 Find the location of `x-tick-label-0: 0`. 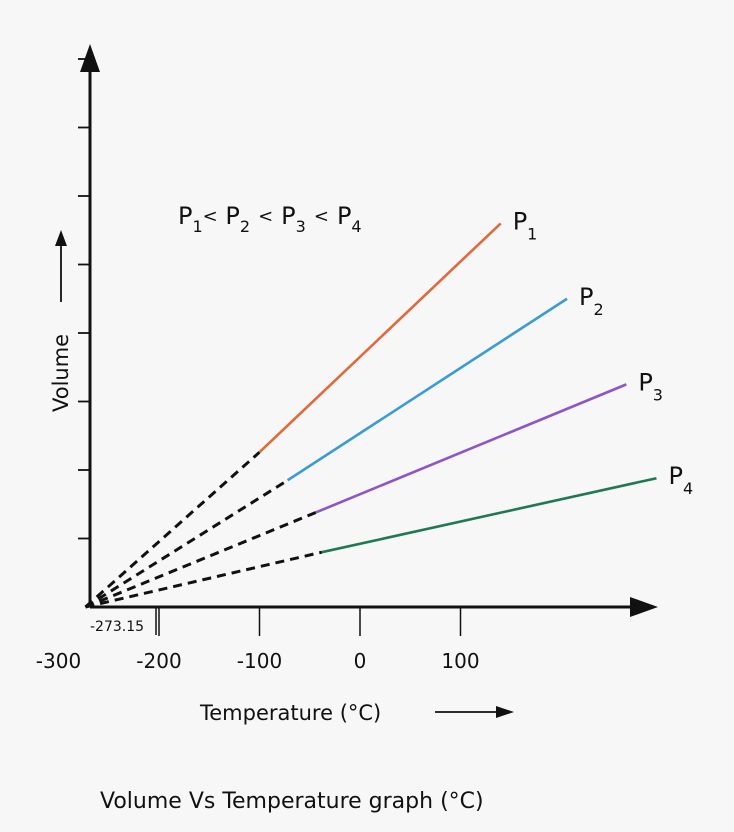

x-tick-label-0: 0 is located at coordinates (360, 661).